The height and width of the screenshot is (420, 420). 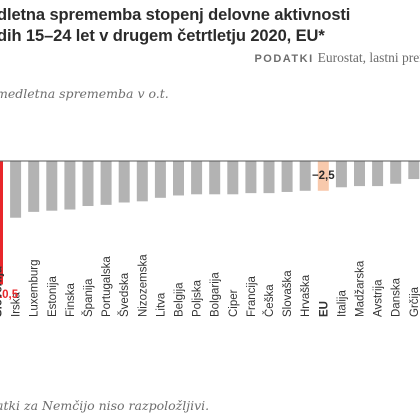 What do you see at coordinates (234, 303) in the screenshot?
I see `category-label-ciper: Ciper` at bounding box center [234, 303].